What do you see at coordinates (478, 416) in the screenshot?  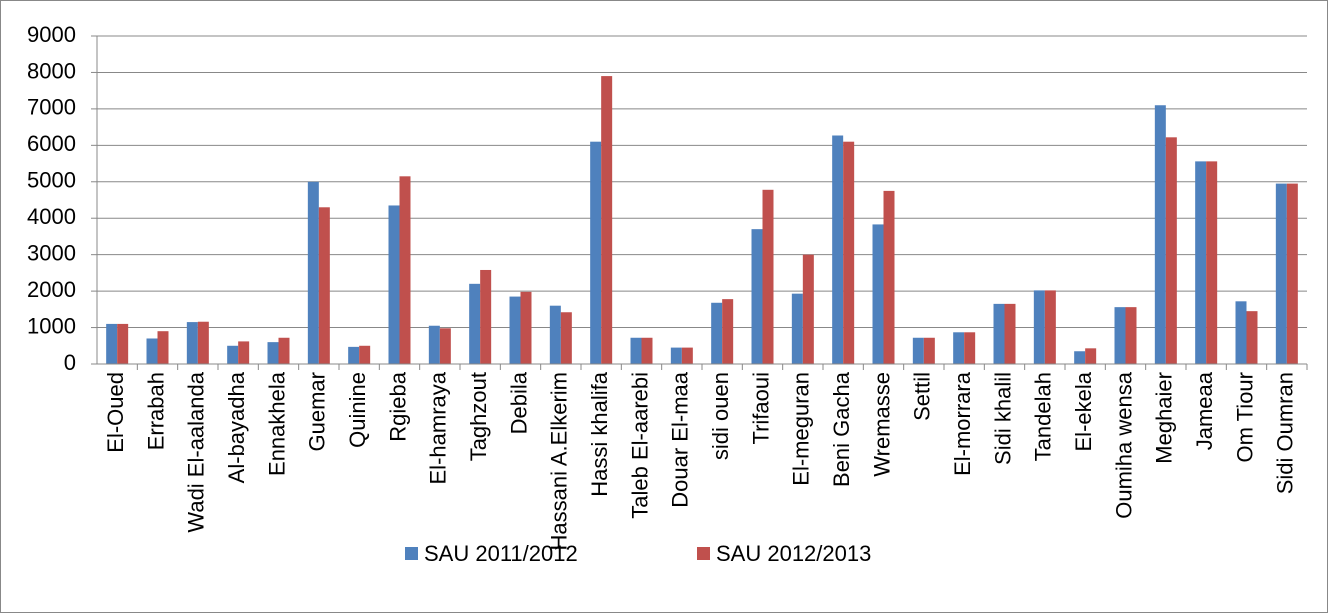 I see `x-tick-label: Taghzout` at bounding box center [478, 416].